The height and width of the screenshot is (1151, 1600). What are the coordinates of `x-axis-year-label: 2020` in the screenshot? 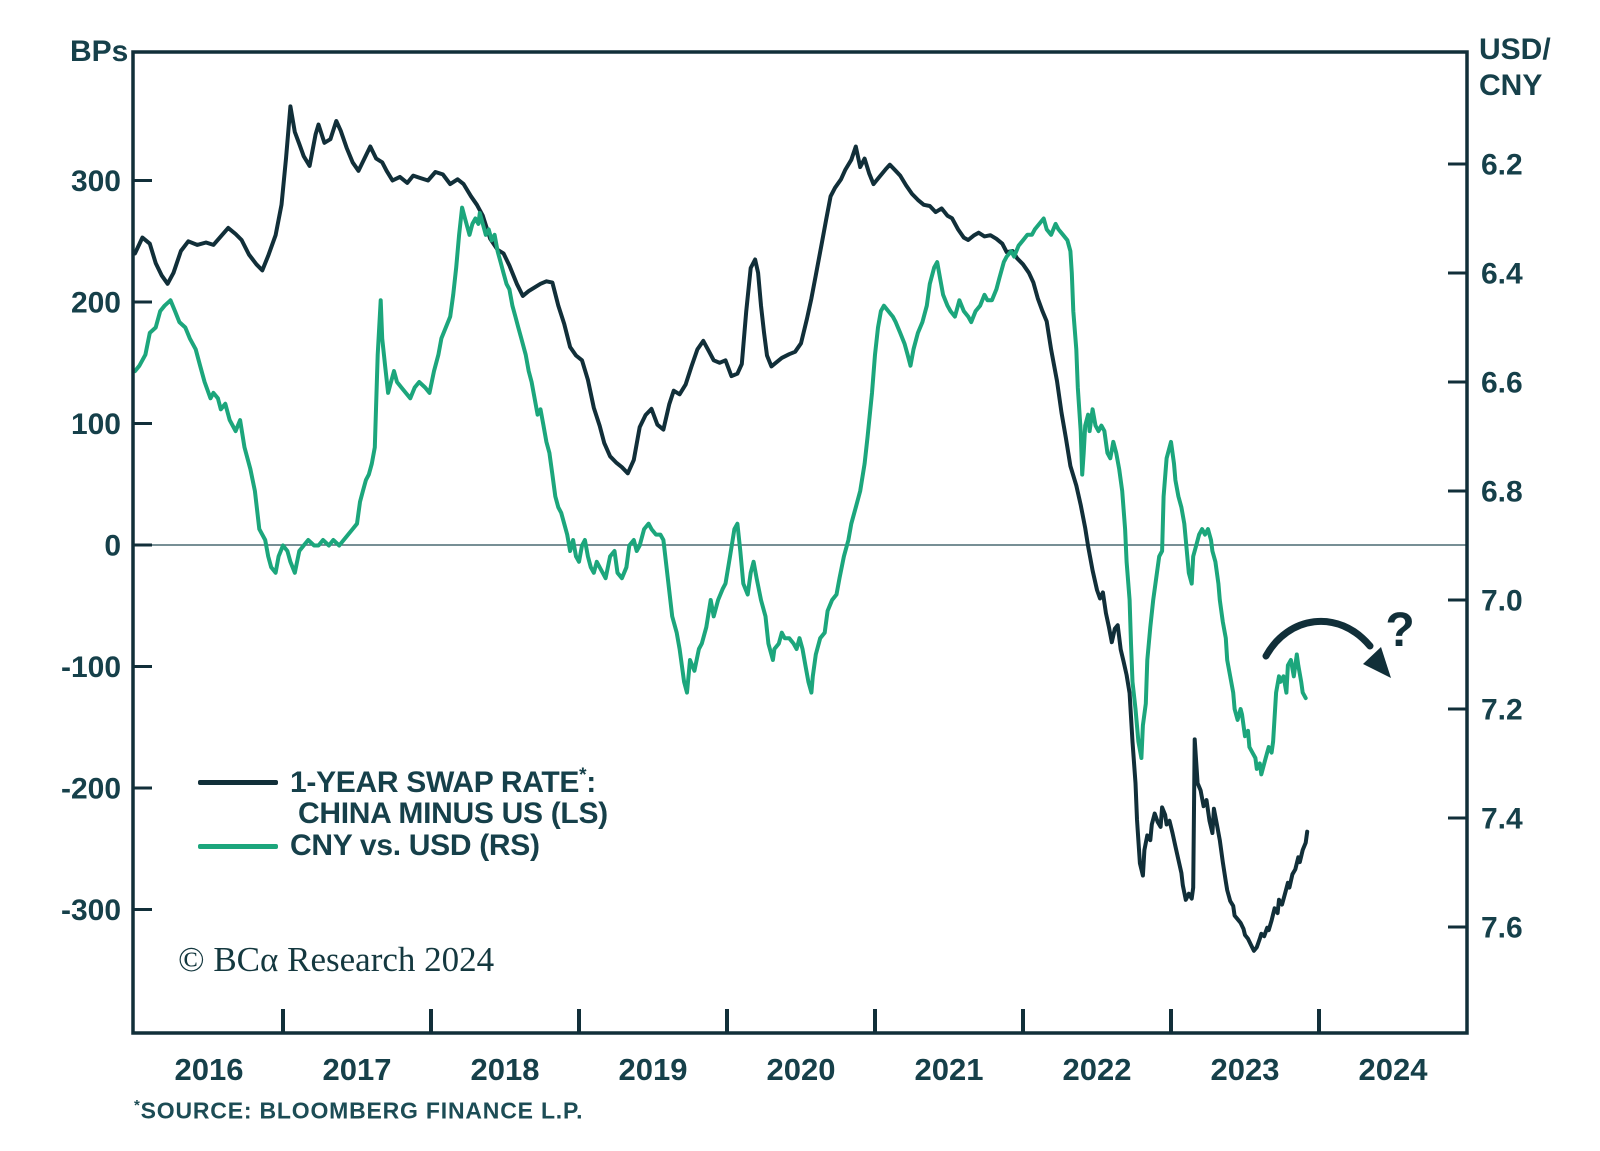 It's located at (801, 1069).